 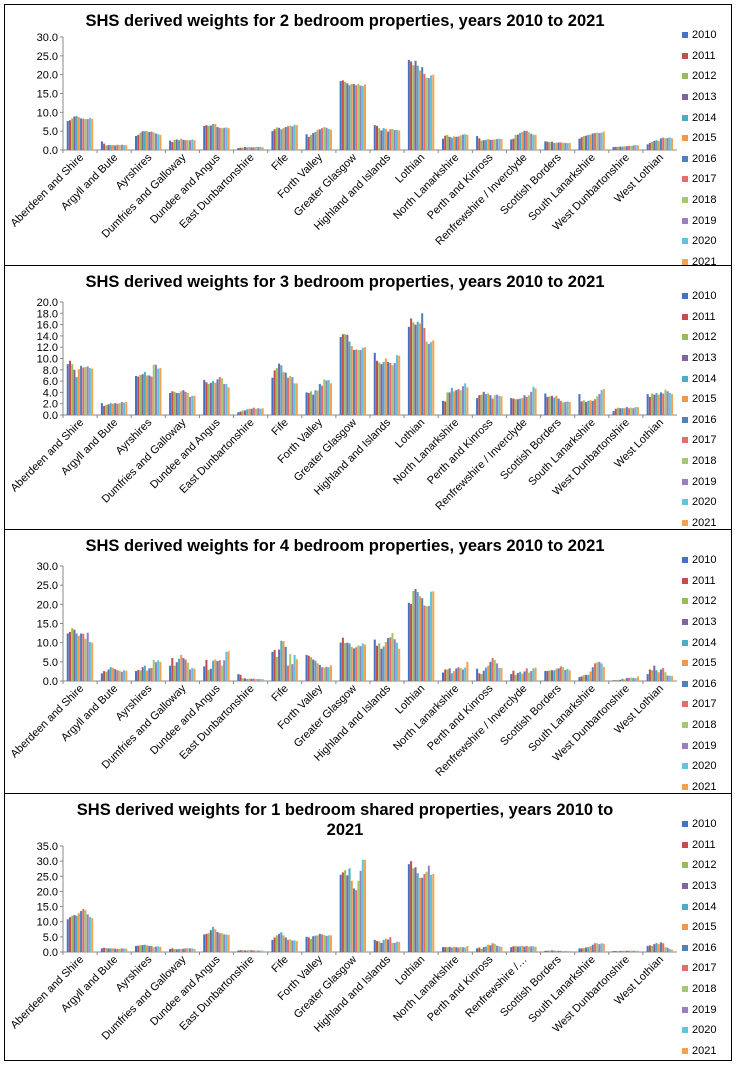 What do you see at coordinates (410, 971) in the screenshot?
I see `x-tick-label: Lothian` at bounding box center [410, 971].